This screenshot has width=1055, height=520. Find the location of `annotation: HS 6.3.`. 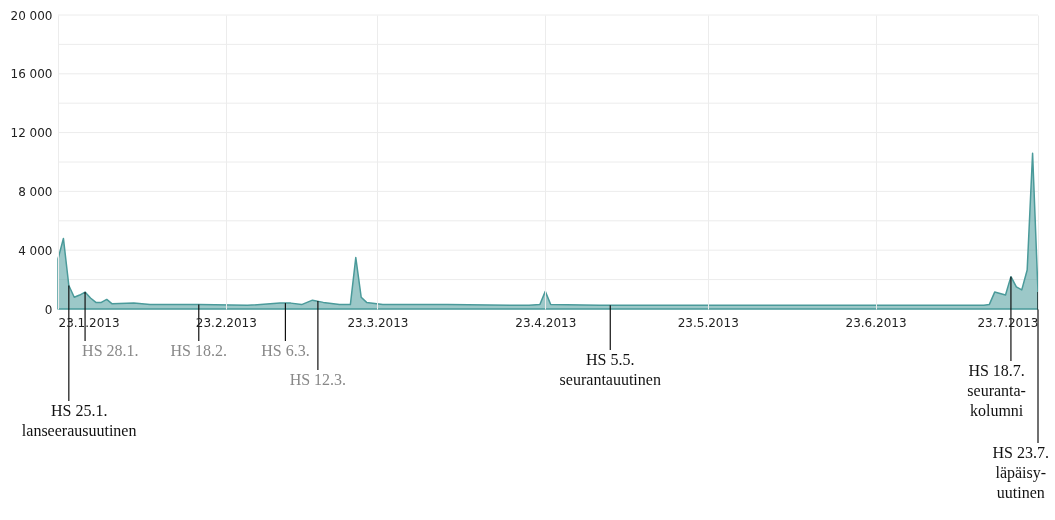

annotation: HS 6.3. is located at coordinates (285, 350).